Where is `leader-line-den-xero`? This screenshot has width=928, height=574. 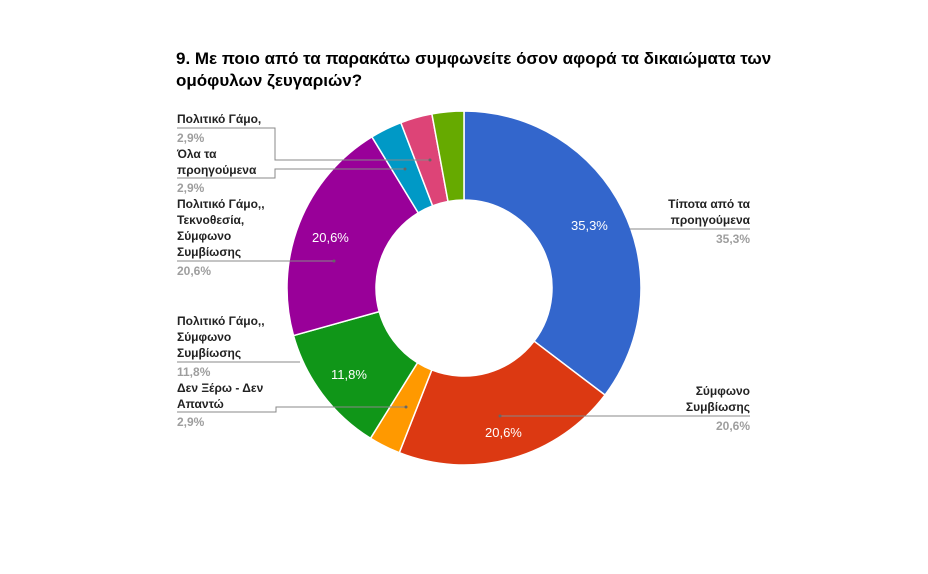 leader-line-den-xero is located at coordinates (291, 409).